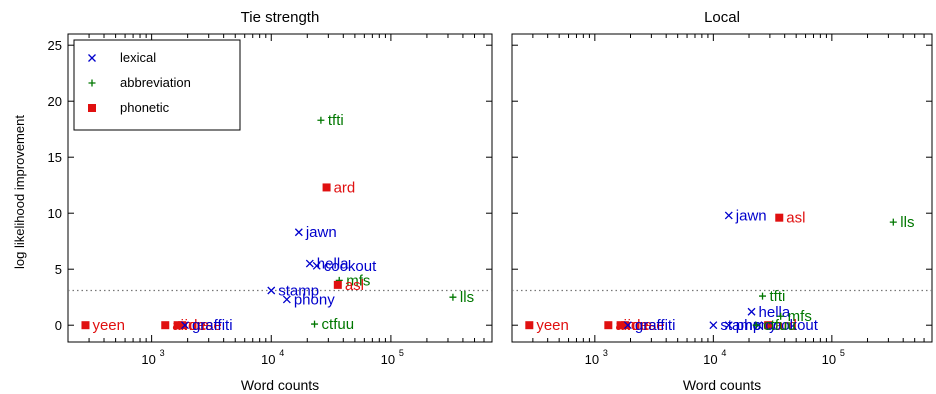 The height and width of the screenshot is (394, 936). What do you see at coordinates (280, 17) in the screenshot?
I see `panel-title: Tie strength` at bounding box center [280, 17].